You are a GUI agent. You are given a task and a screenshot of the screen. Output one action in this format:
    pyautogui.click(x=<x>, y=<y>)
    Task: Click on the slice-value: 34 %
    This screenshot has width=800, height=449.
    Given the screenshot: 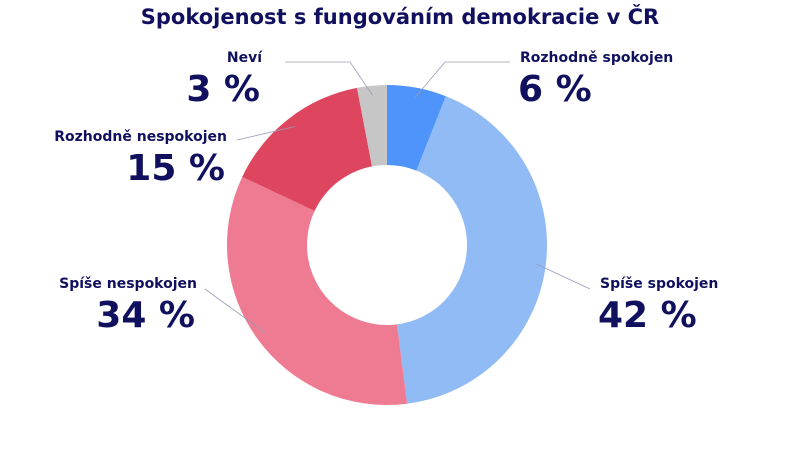 What is the action you would take?
    pyautogui.click(x=145, y=315)
    